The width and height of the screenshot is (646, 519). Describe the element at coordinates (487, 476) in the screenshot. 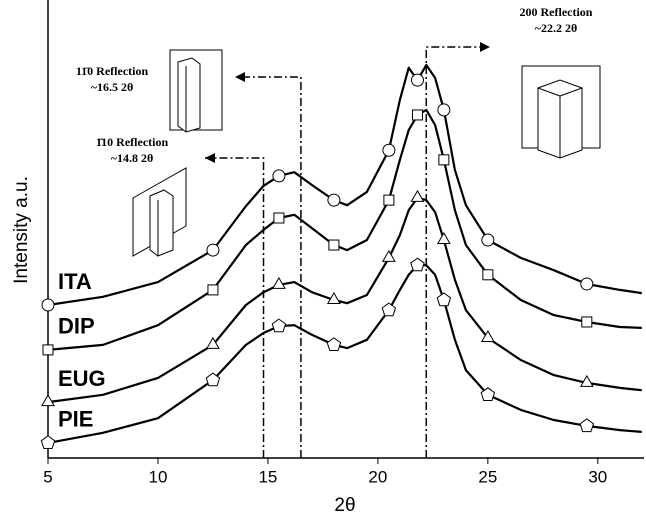

I see `x-tick-label: 25` at that location.